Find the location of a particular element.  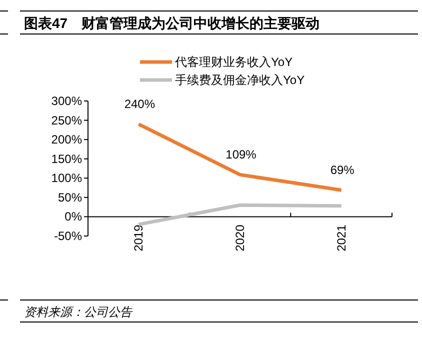

y-tick-label: 200% is located at coordinates (66, 139).